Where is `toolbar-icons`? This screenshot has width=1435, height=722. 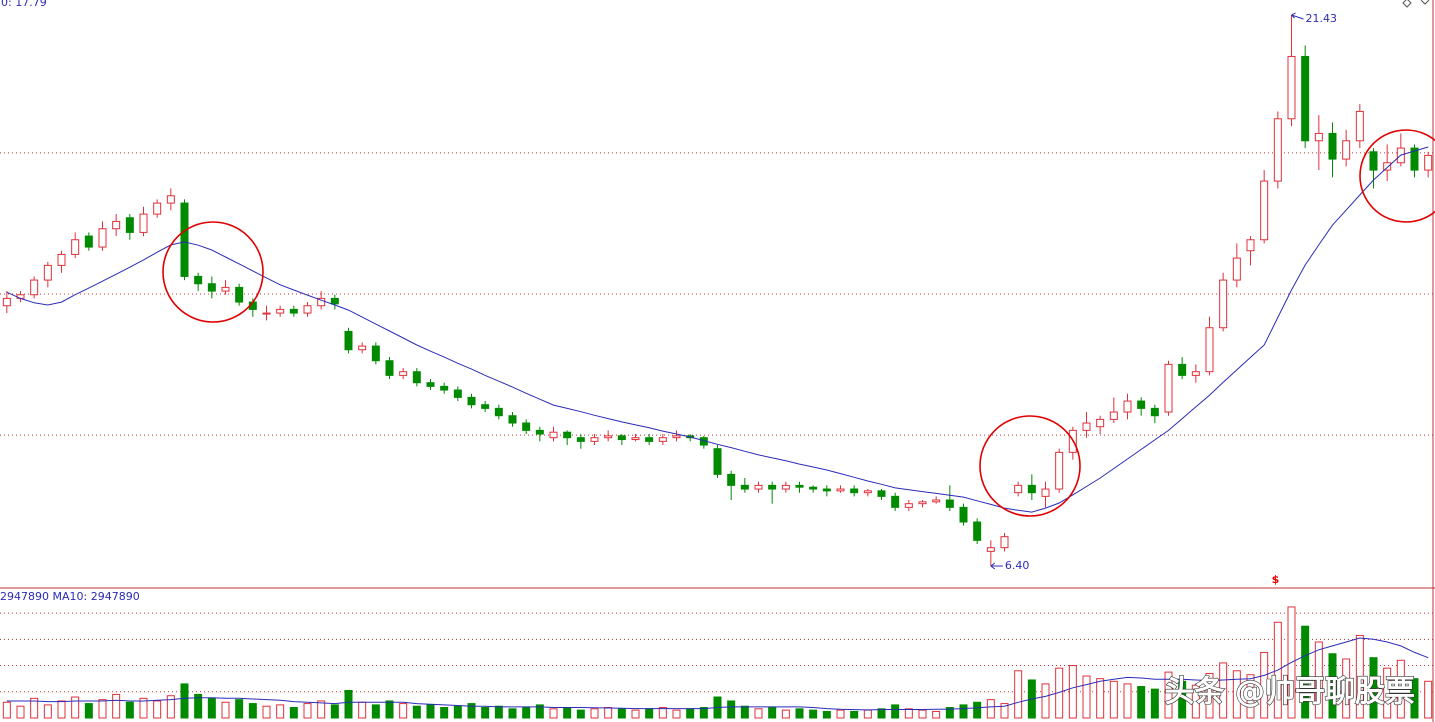
toolbar-icons is located at coordinates (1416, 4).